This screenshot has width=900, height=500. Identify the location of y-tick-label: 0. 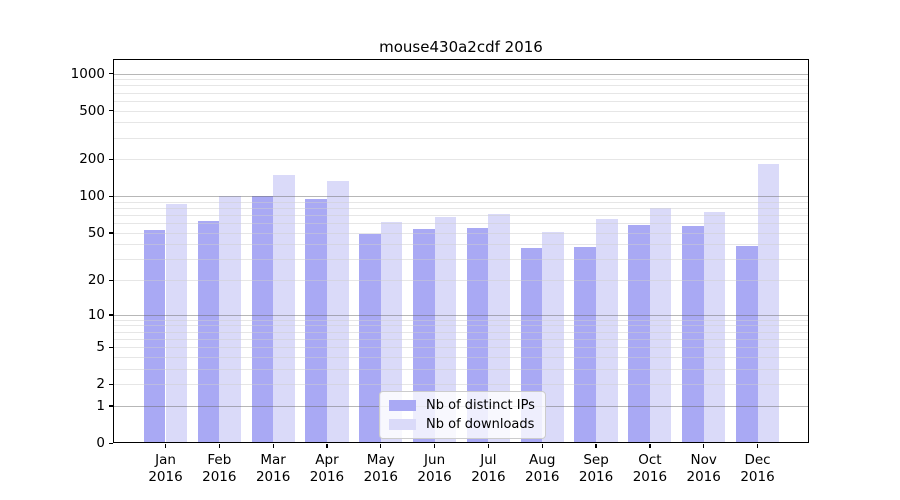
(100, 443).